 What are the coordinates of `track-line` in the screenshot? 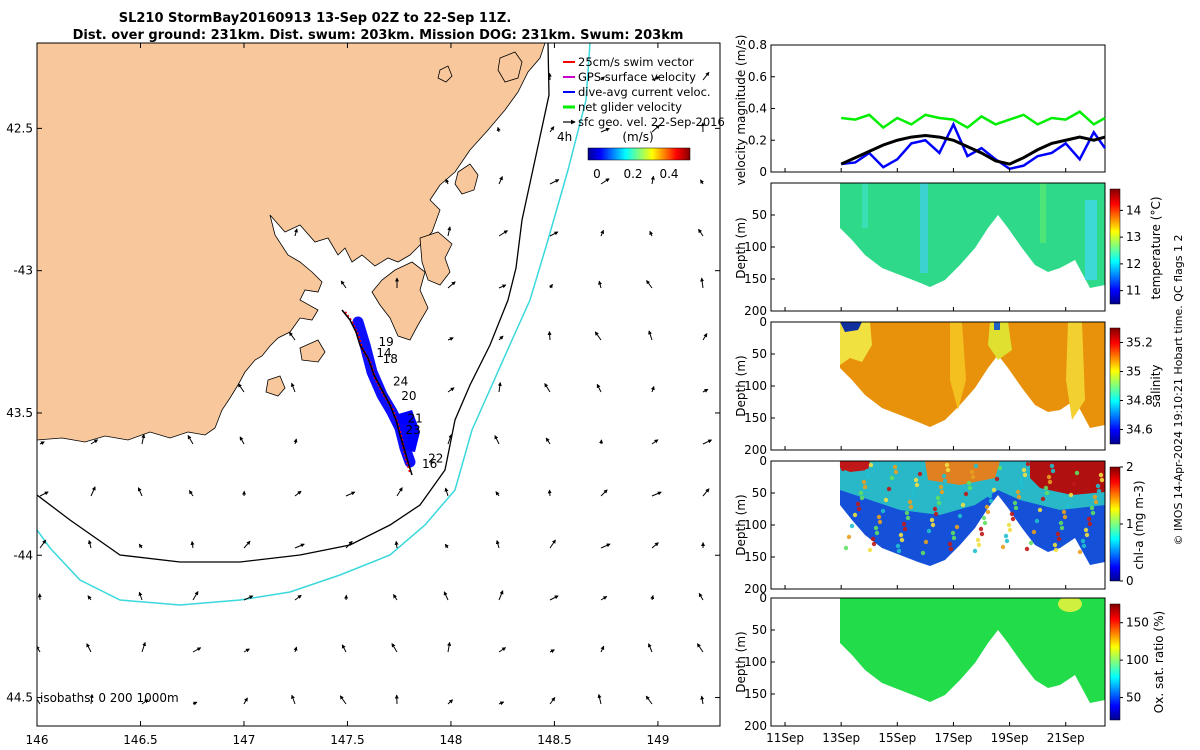 It's located at (377, 392).